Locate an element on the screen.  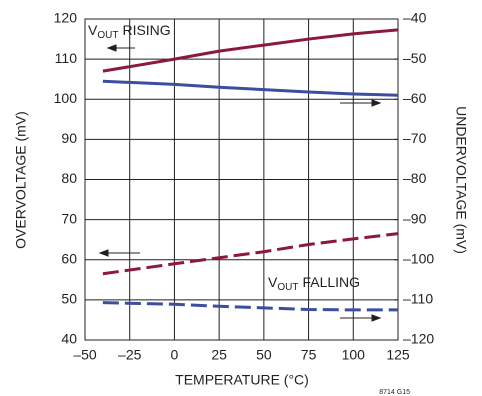
y-tick-label: 50 is located at coordinates (69, 299).